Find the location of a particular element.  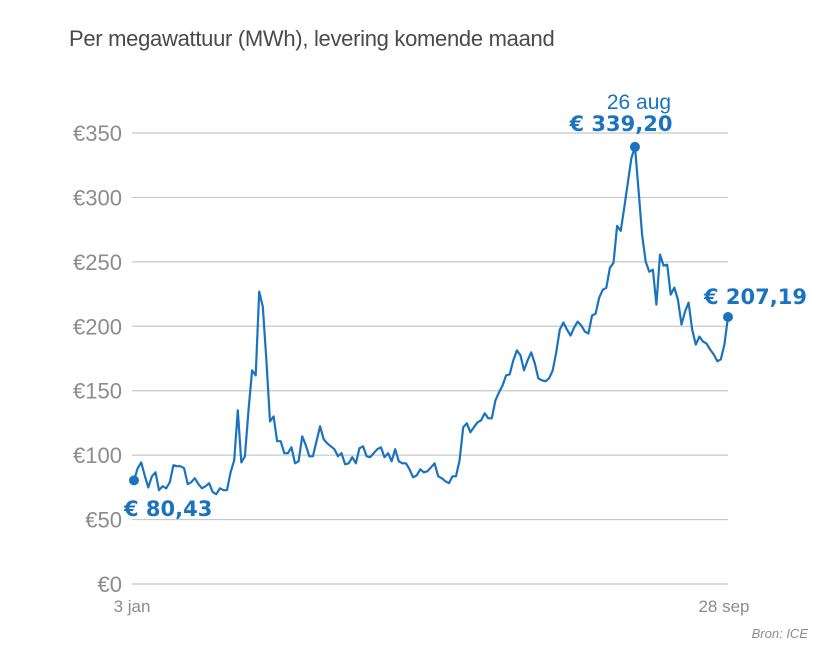

y-tick-label: €100 is located at coordinates (97, 455).